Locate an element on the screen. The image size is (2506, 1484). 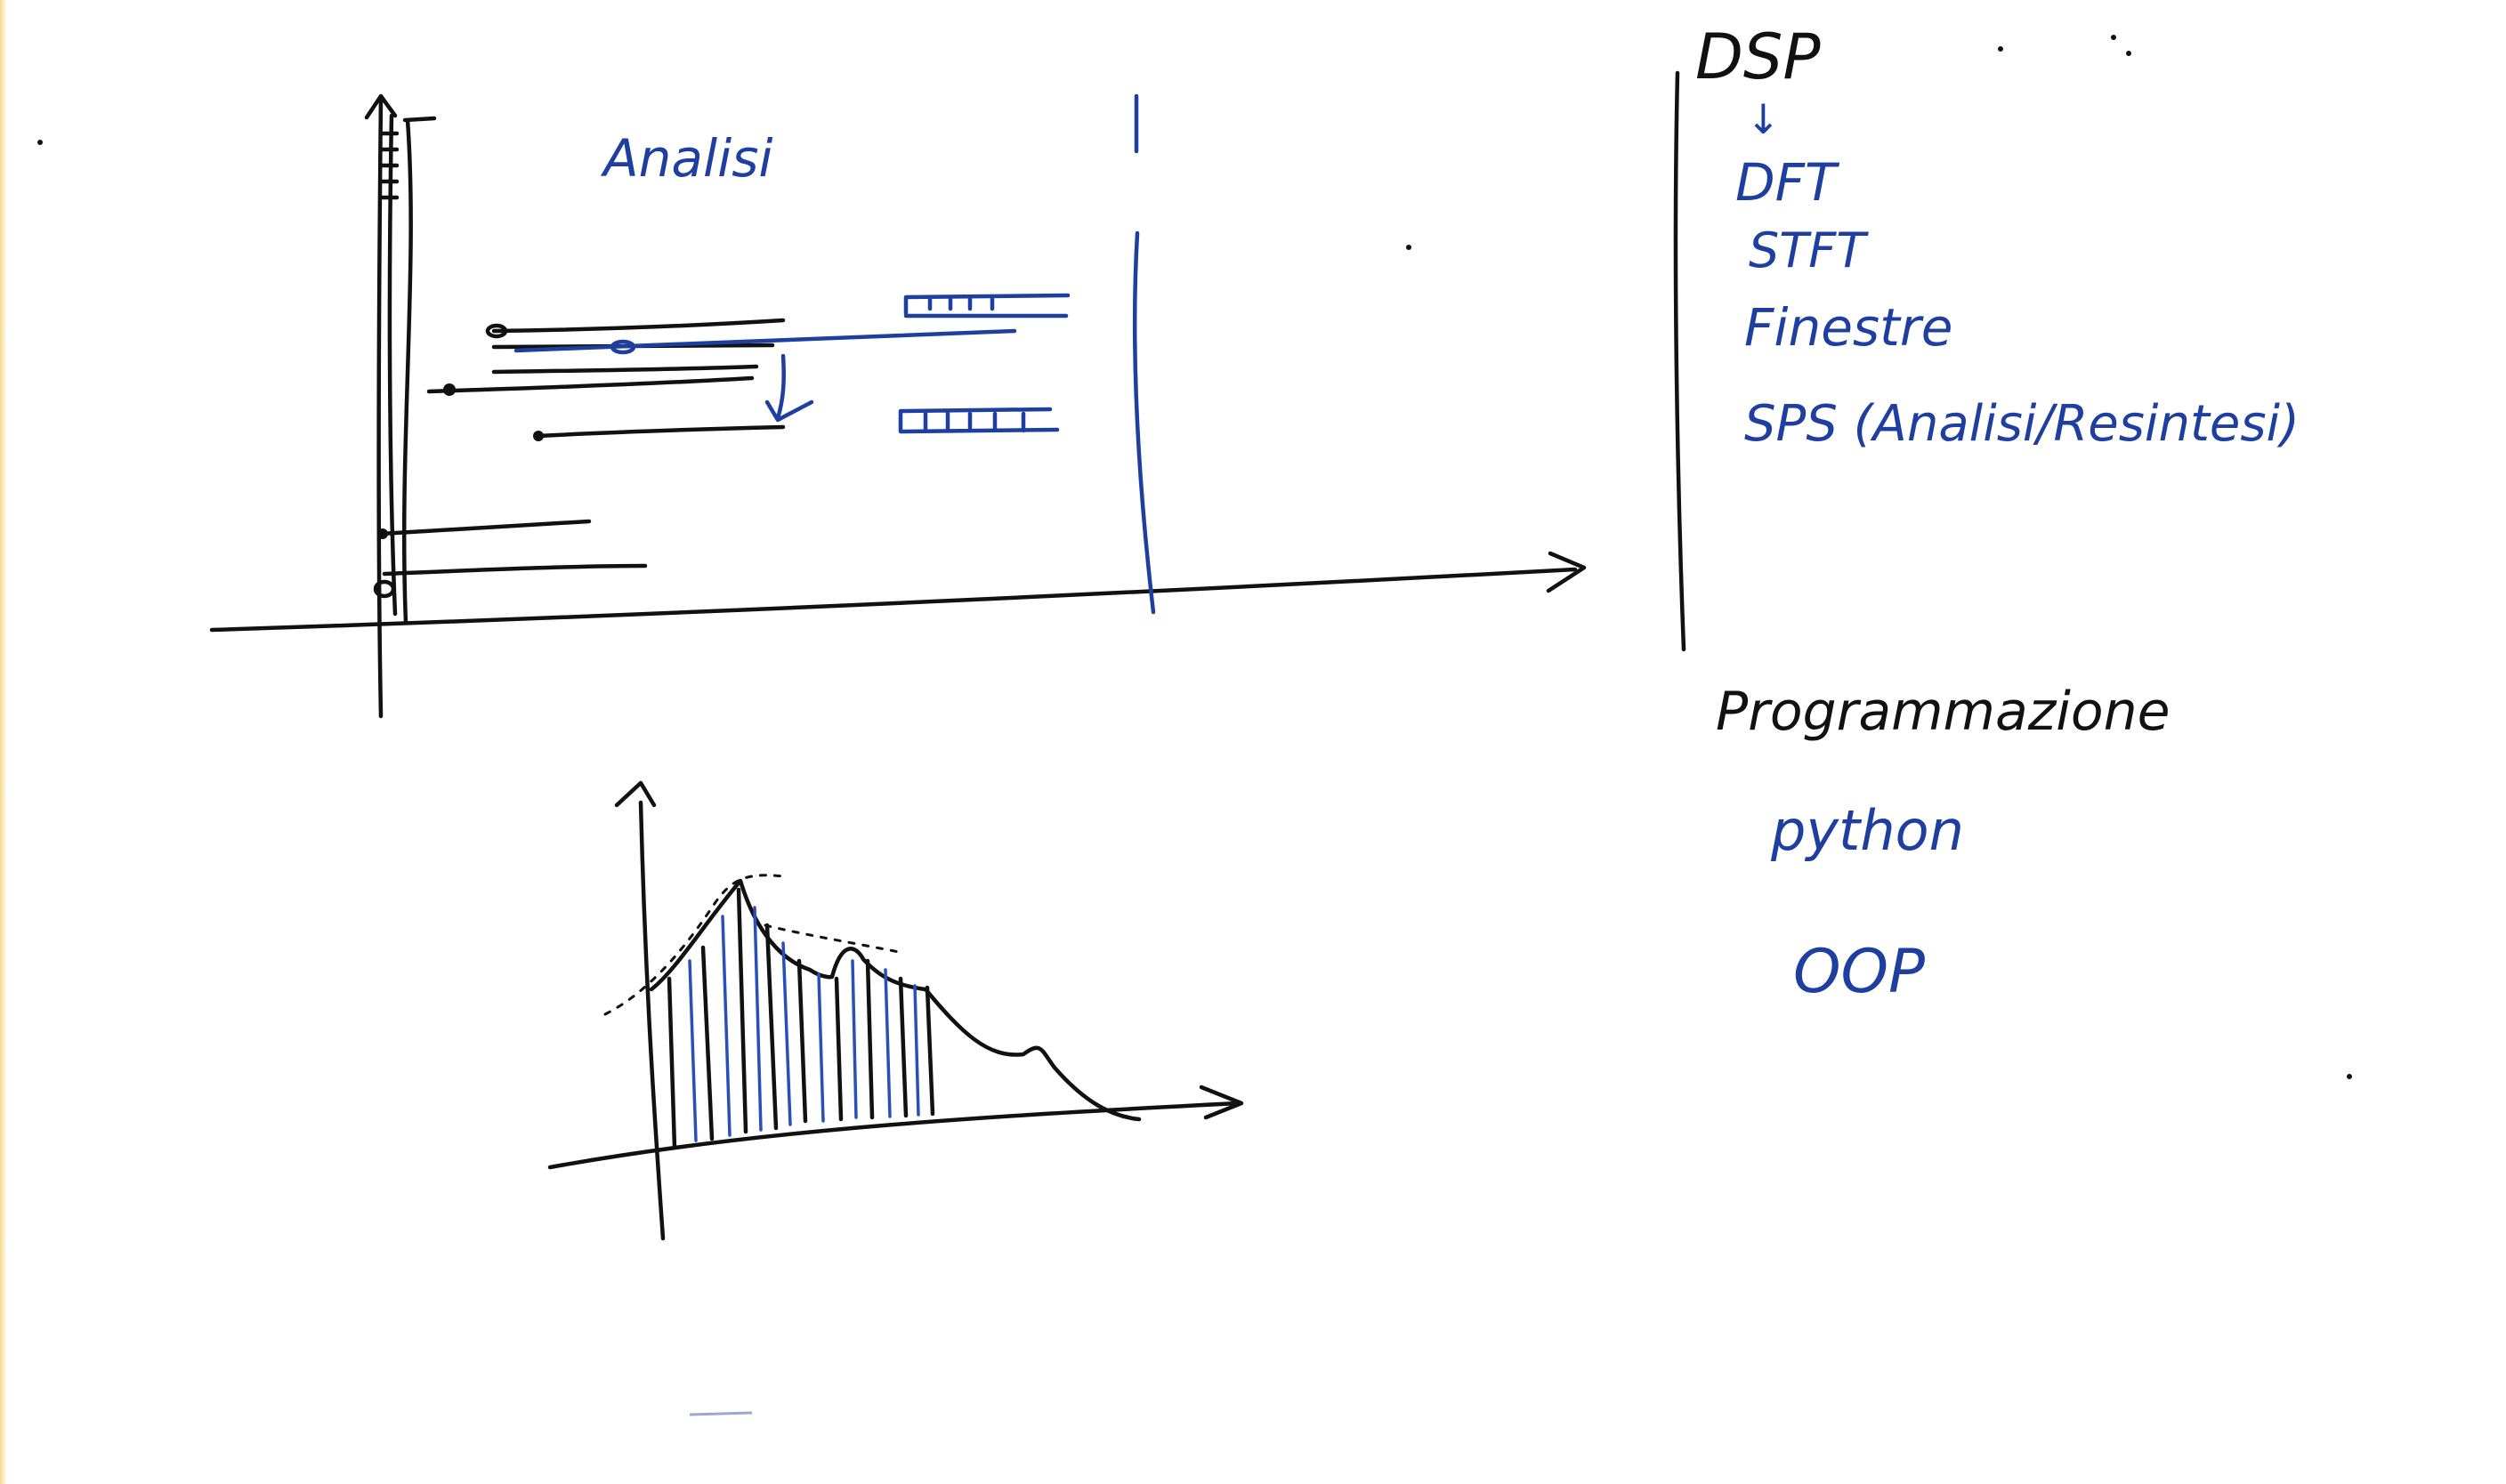
note-python: python is located at coordinates (1867, 830).